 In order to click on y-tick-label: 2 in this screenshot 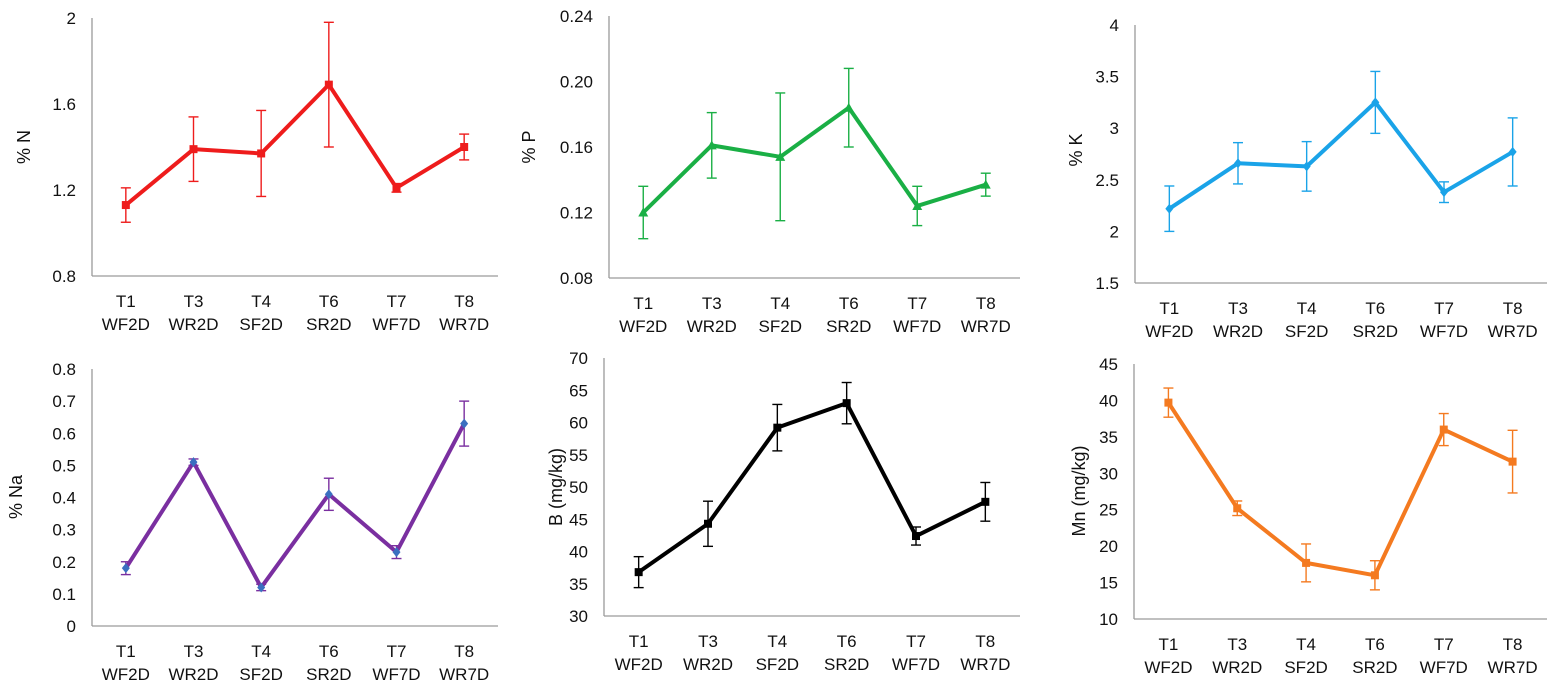, I will do `click(1114, 231)`.